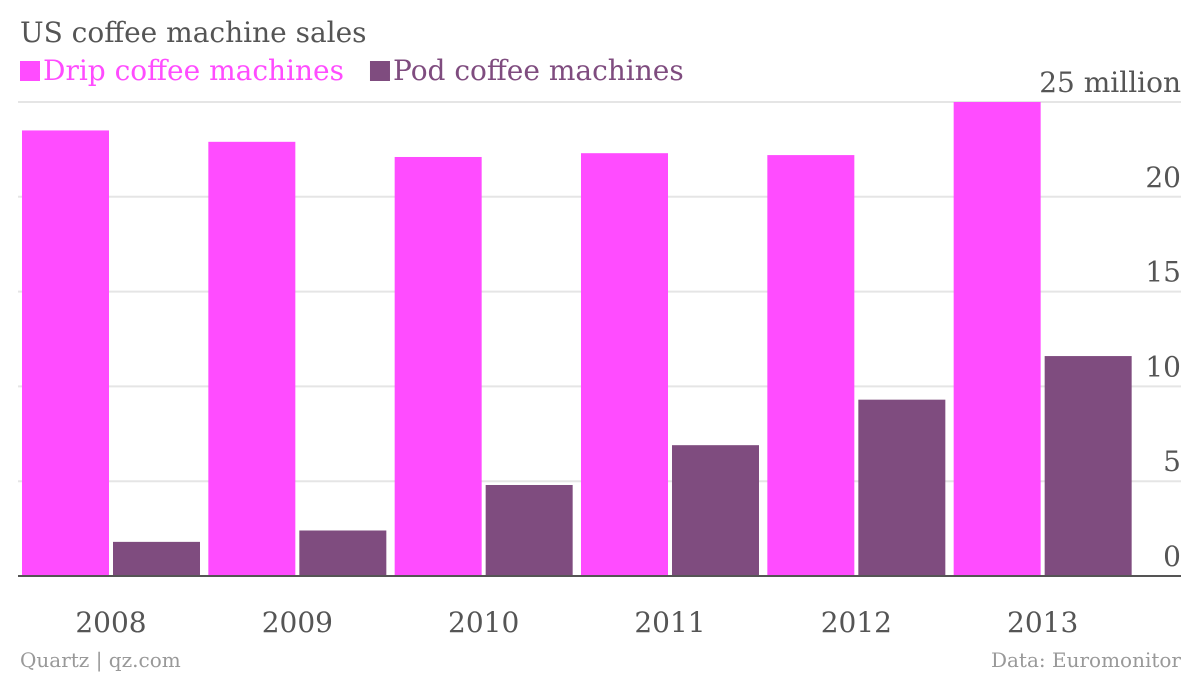 This screenshot has width=1201, height=675. What do you see at coordinates (483, 622) in the screenshot?
I see `x-tick-label: 2010` at bounding box center [483, 622].